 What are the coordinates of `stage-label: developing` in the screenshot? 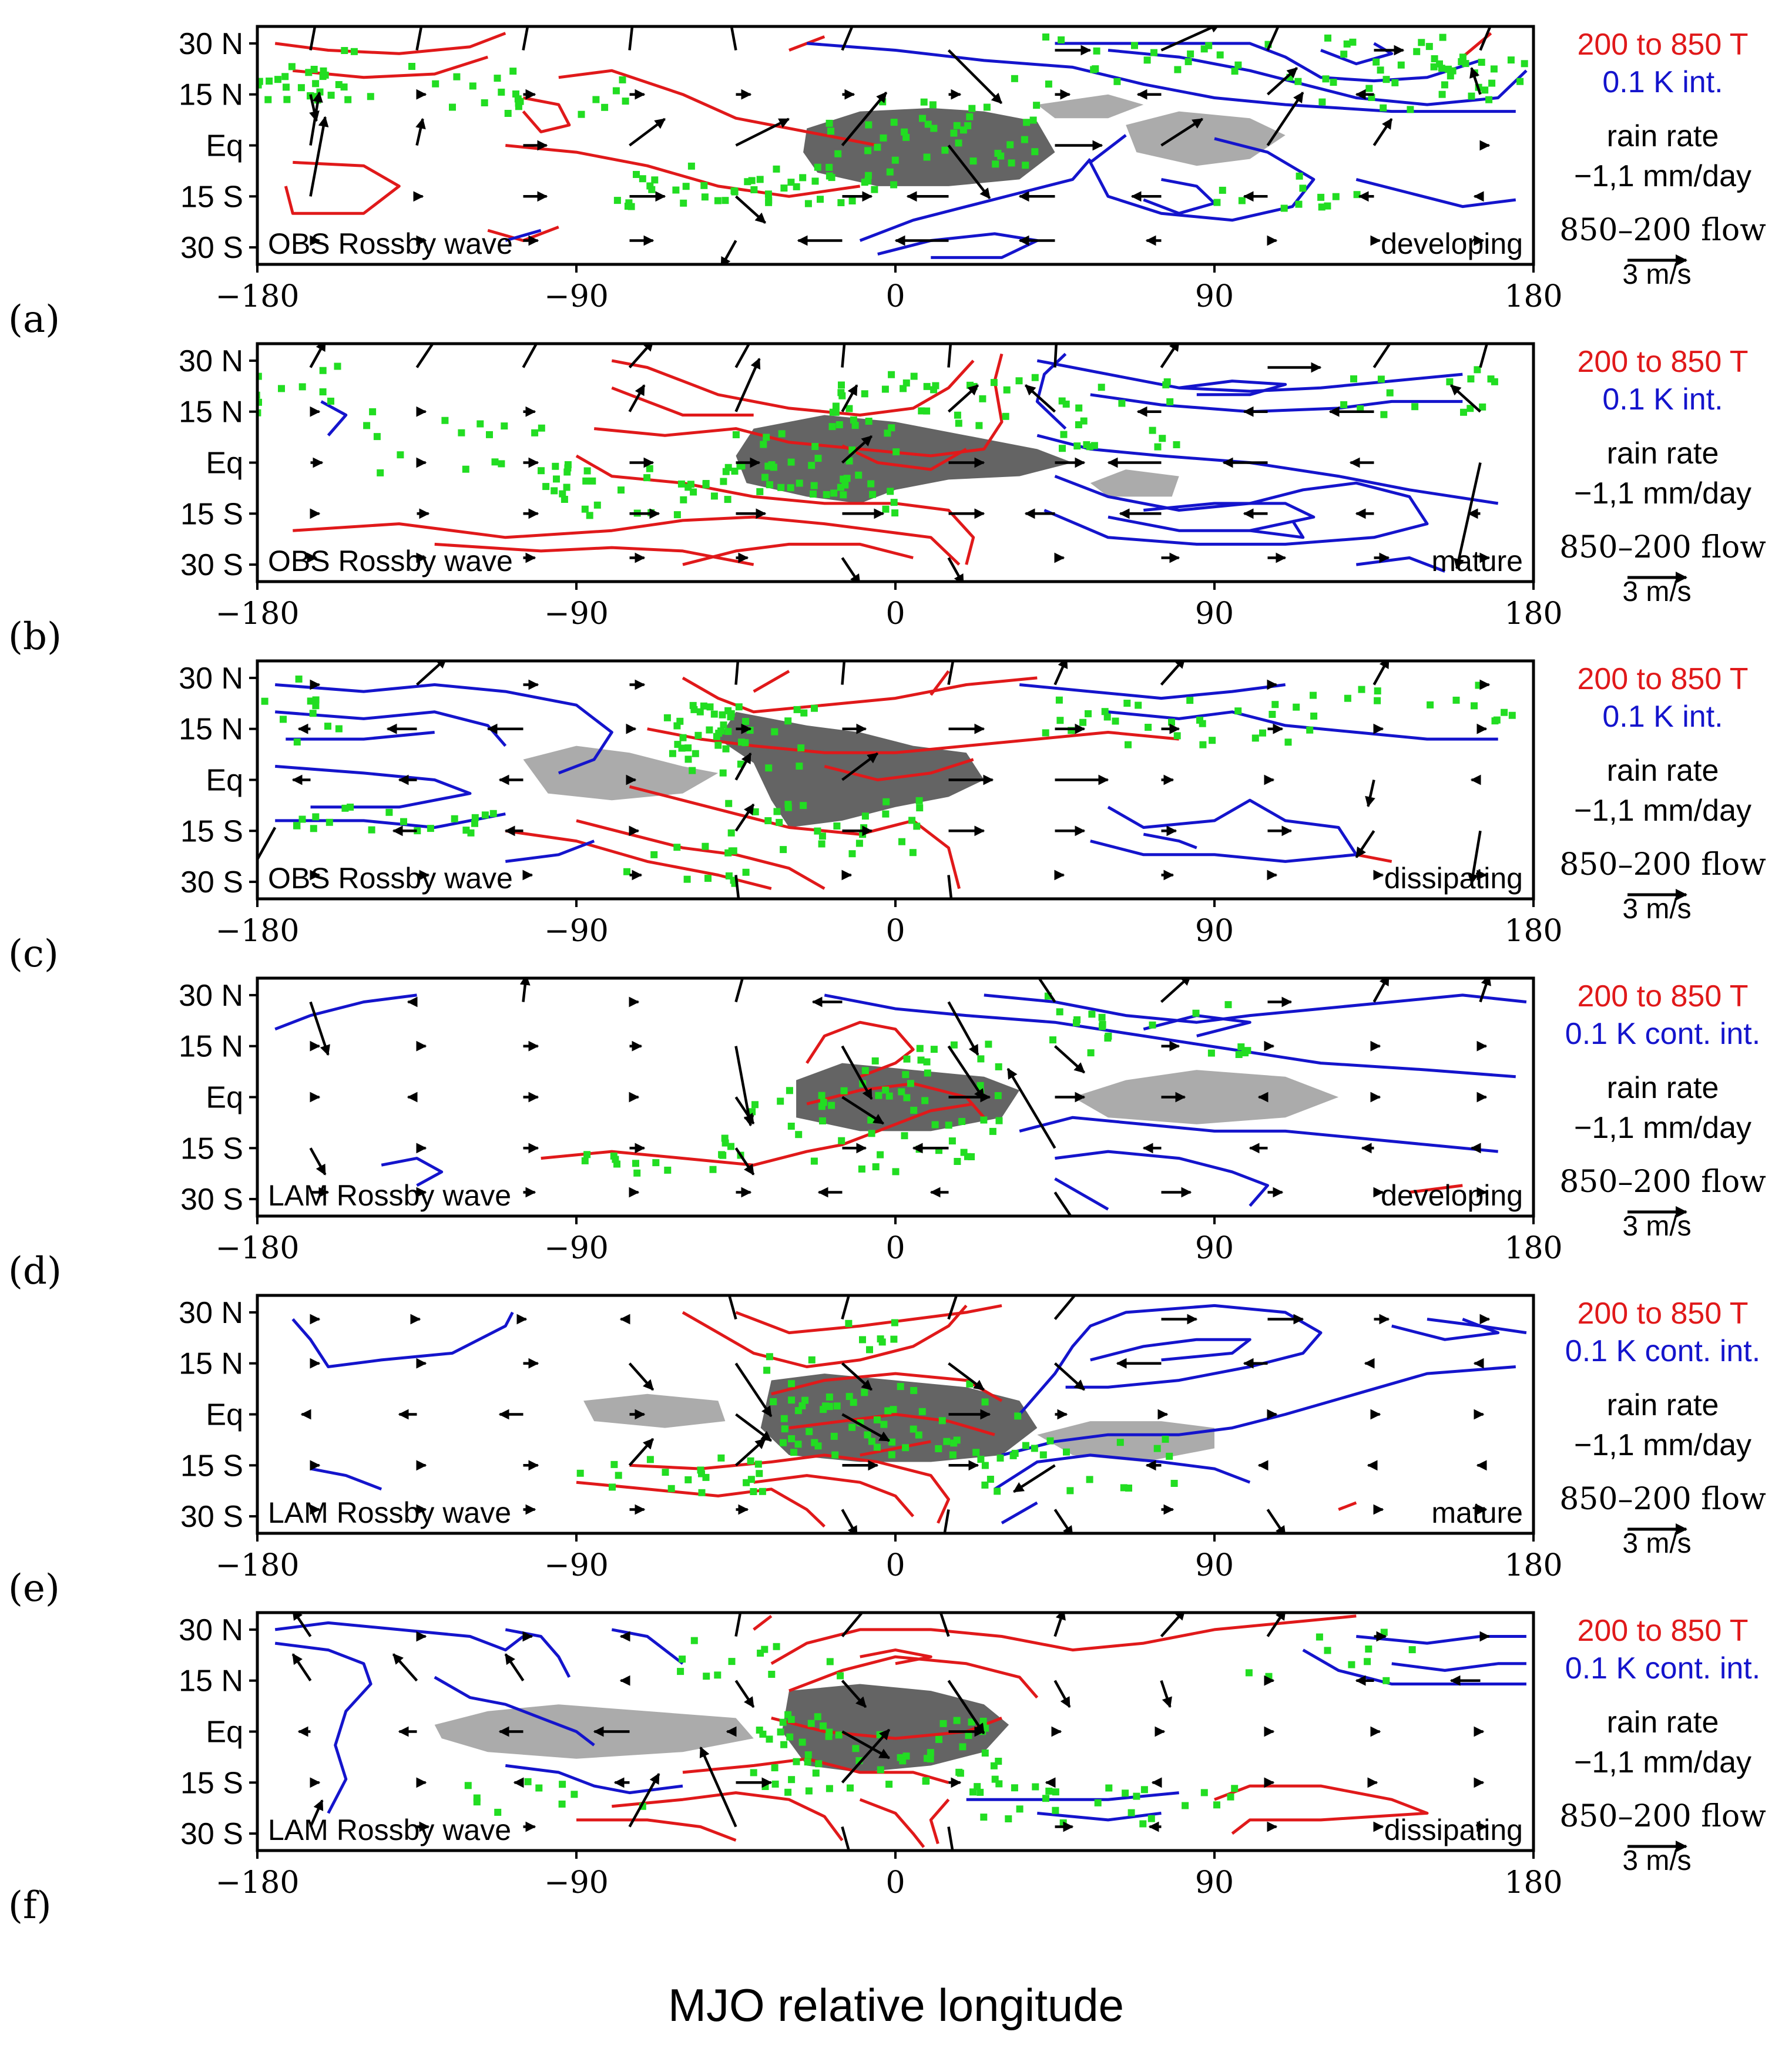 It's located at (1452, 1195).